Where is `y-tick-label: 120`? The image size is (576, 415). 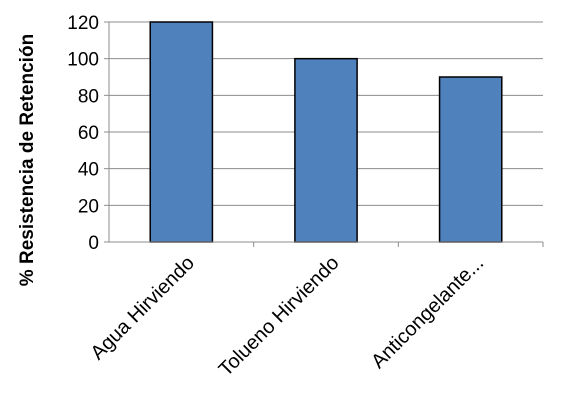
y-tick-label: 120 is located at coordinates (83, 23).